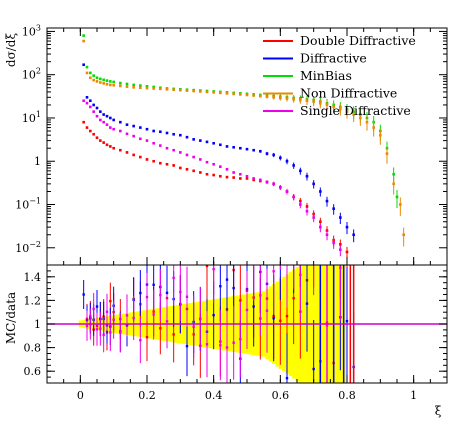  Describe the element at coordinates (38, 27) in the screenshot. I see `top-y-tick-exponent: 3` at that location.